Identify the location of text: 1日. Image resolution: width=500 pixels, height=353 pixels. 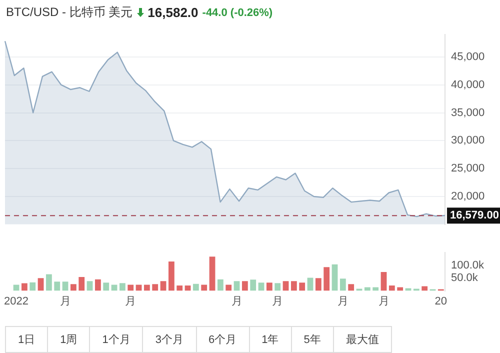
(26, 340).